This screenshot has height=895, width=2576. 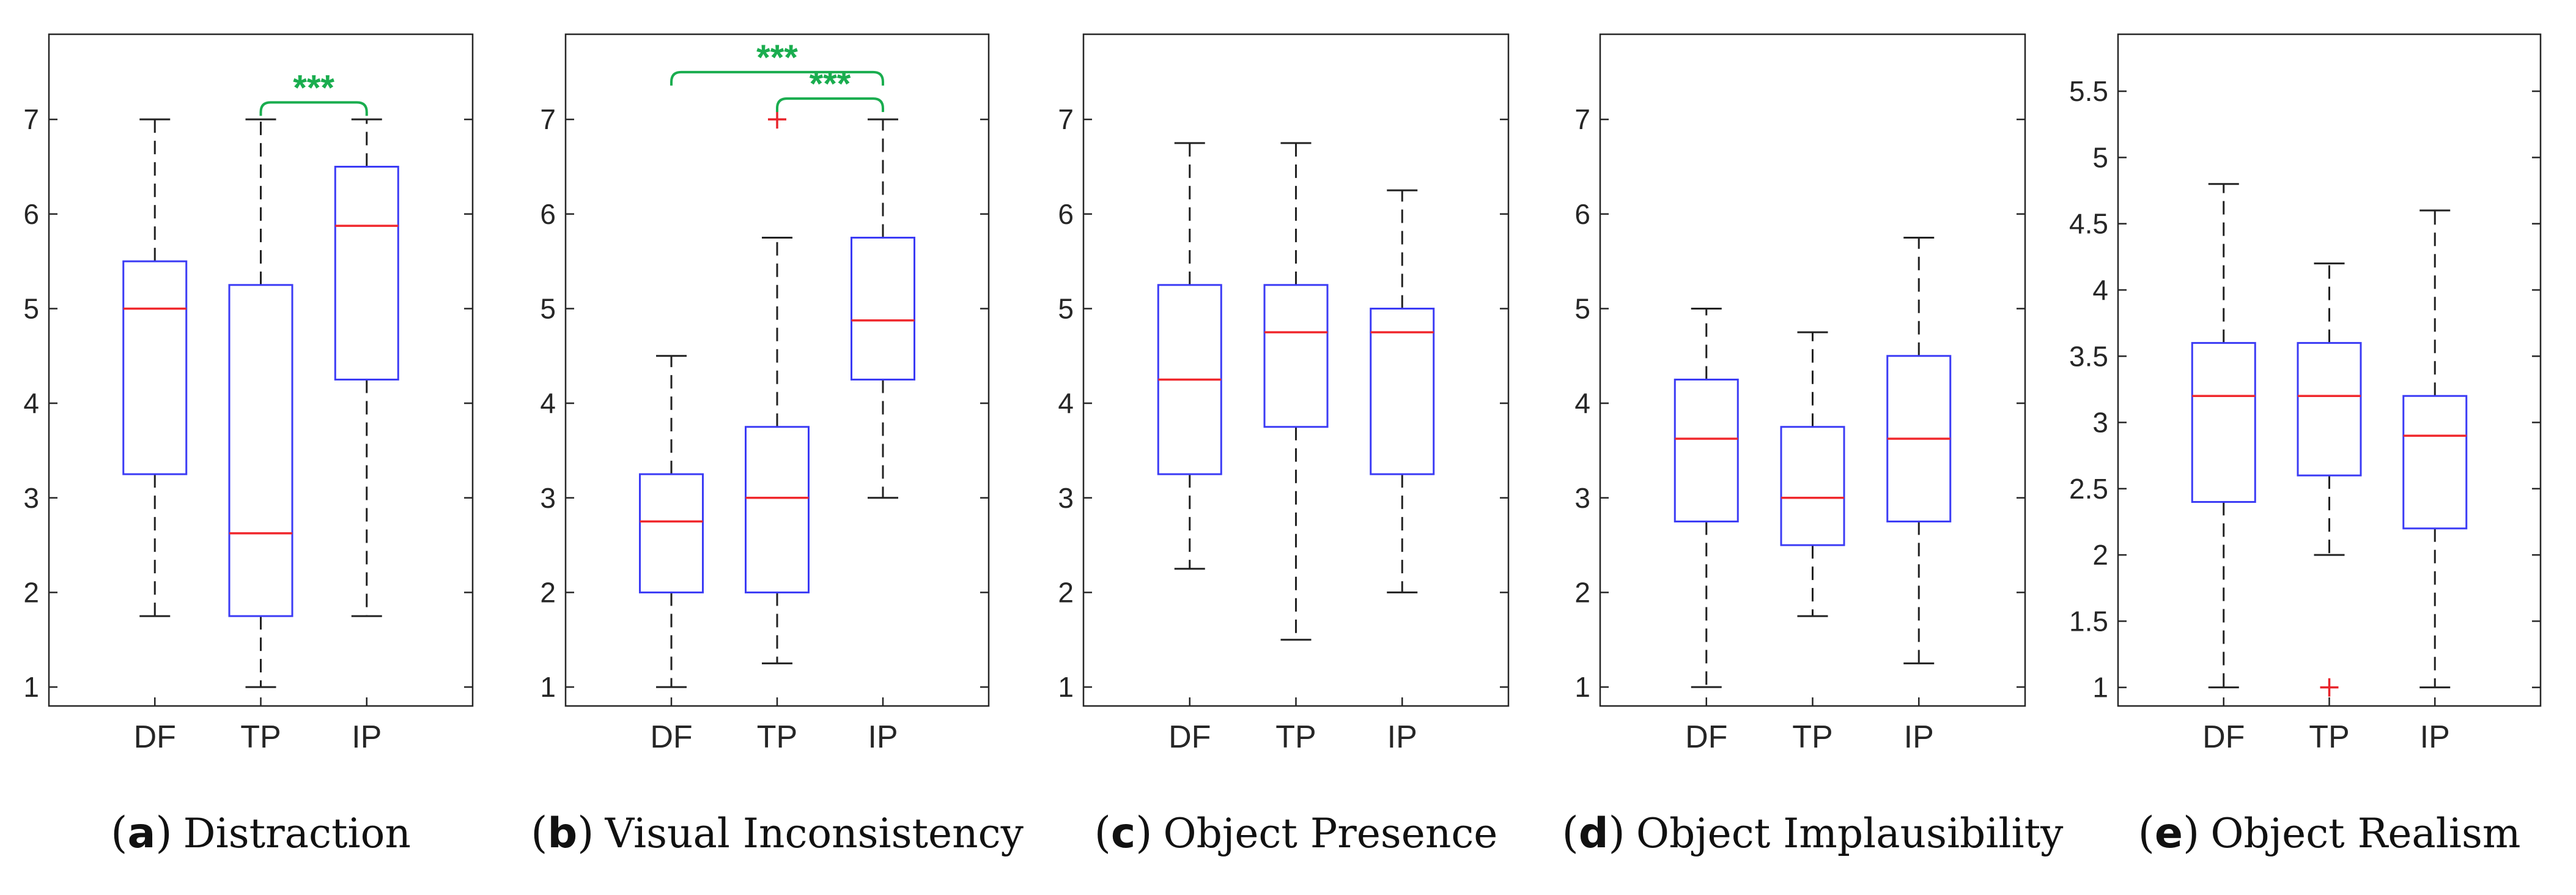 What do you see at coordinates (1331, 834) in the screenshot?
I see `caption-text: Object Presence` at bounding box center [1331, 834].